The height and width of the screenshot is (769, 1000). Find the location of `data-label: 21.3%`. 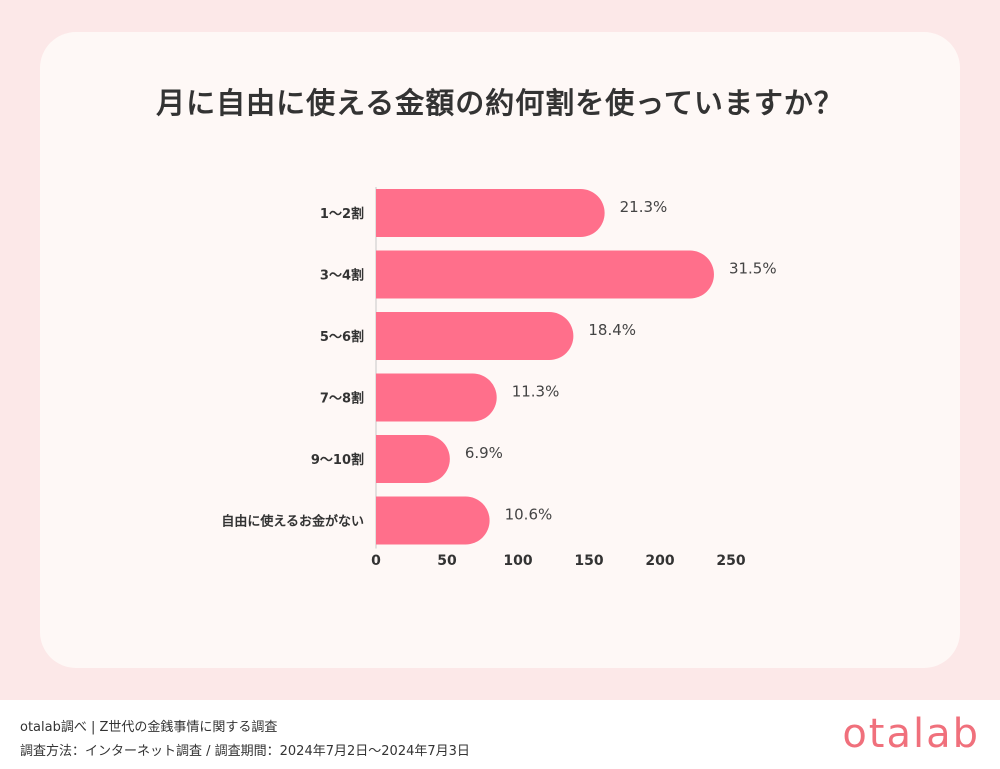

data-label: 21.3% is located at coordinates (644, 207).